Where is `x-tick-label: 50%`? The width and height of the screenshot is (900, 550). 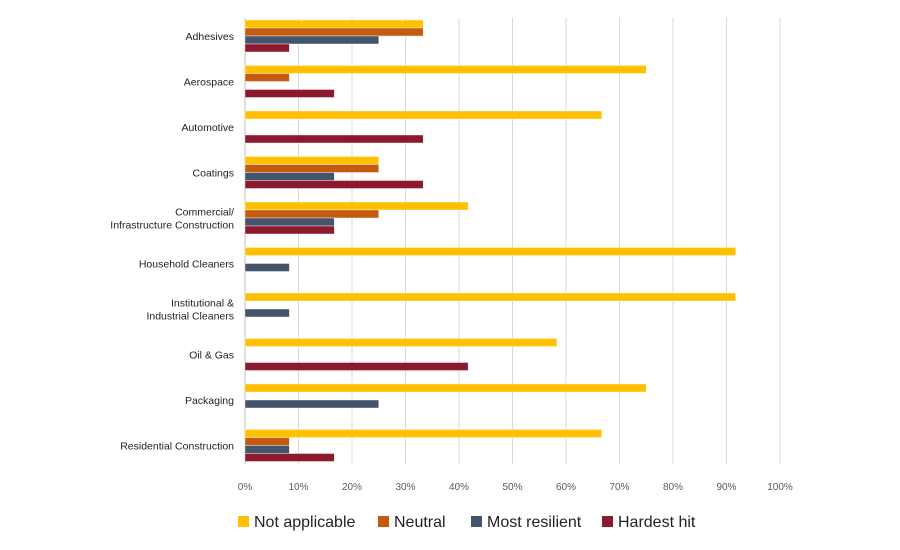
x-tick-label: 50% is located at coordinates (512, 487).